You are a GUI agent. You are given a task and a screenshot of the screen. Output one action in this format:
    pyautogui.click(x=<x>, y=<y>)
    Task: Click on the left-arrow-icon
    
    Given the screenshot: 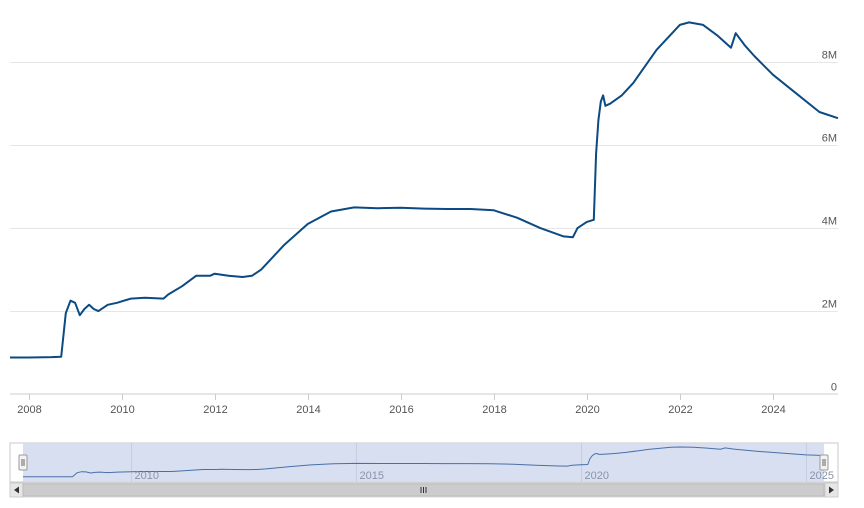 What is the action you would take?
    pyautogui.click(x=16, y=490)
    